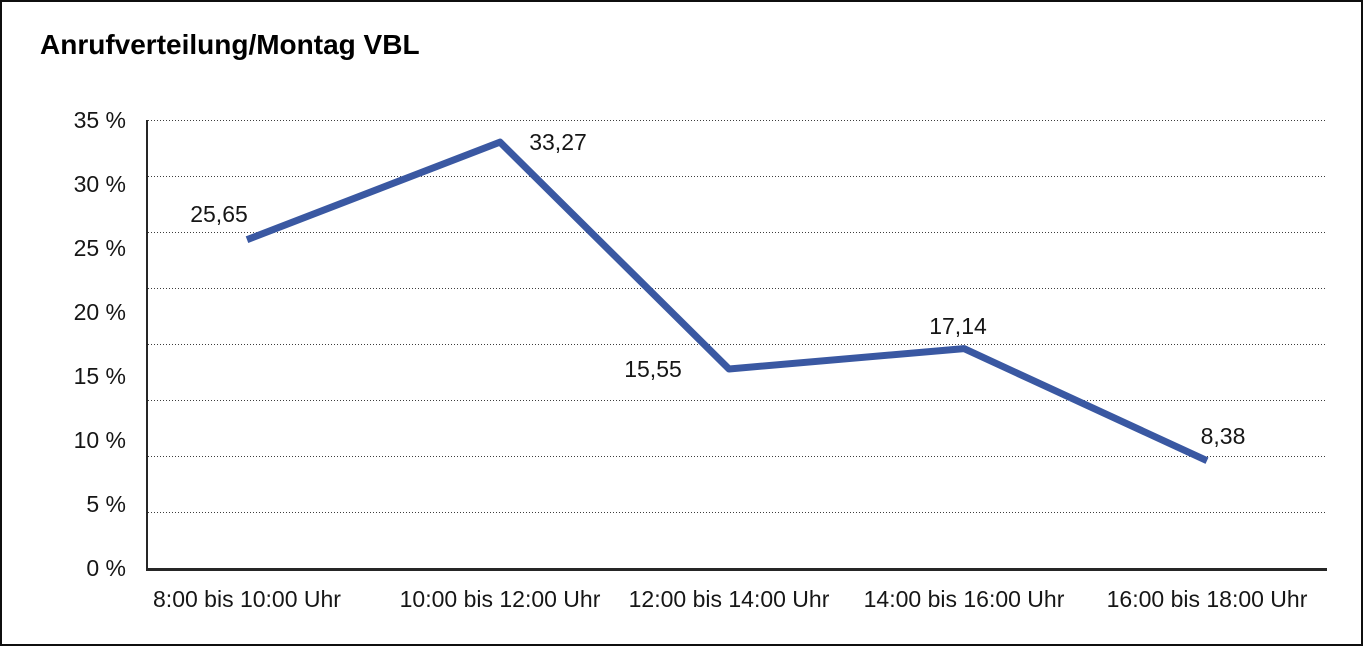  I want to click on data-point-label: 33,27, so click(558, 142).